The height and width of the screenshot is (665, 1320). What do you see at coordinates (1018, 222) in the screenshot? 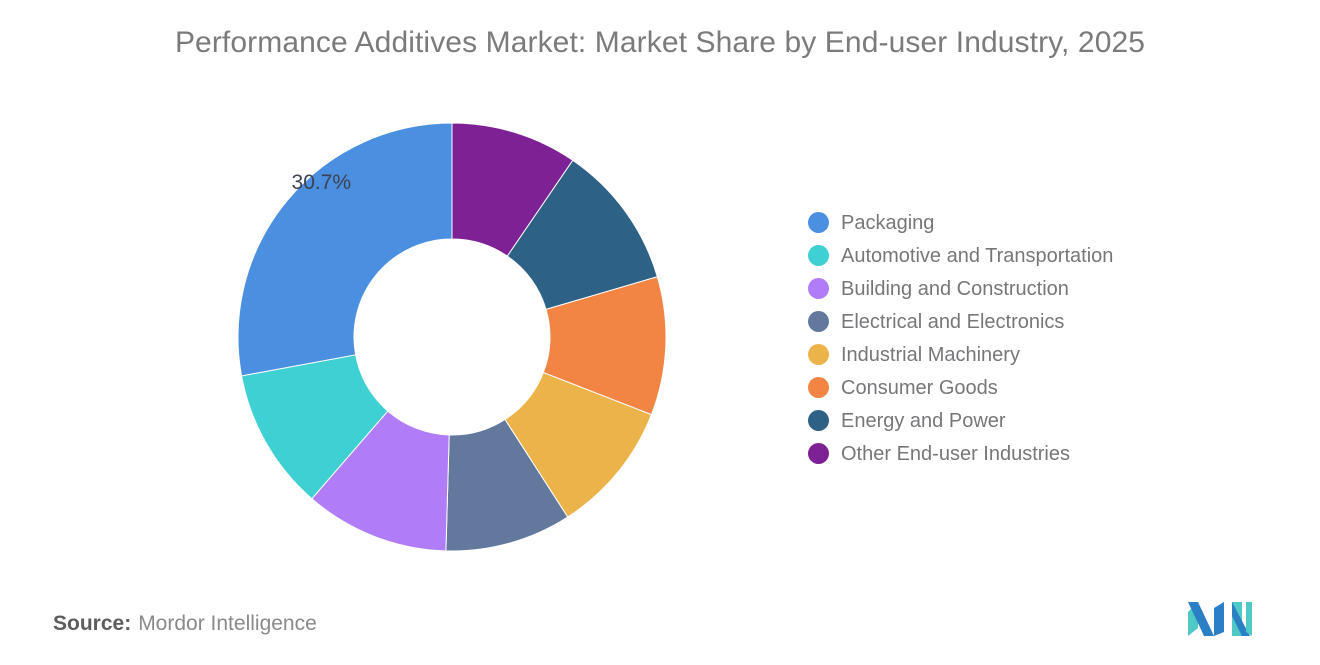
I see `legend-item: Packaging` at bounding box center [1018, 222].